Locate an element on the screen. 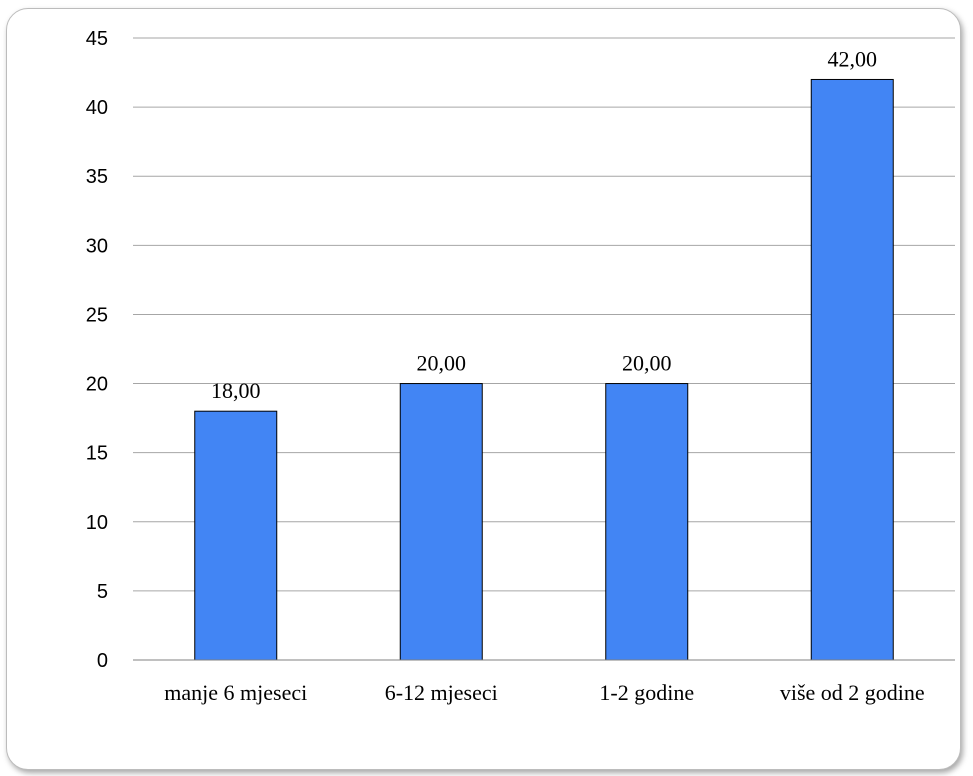 The image size is (973, 776). y-tick-label: 45 is located at coordinates (97, 39).